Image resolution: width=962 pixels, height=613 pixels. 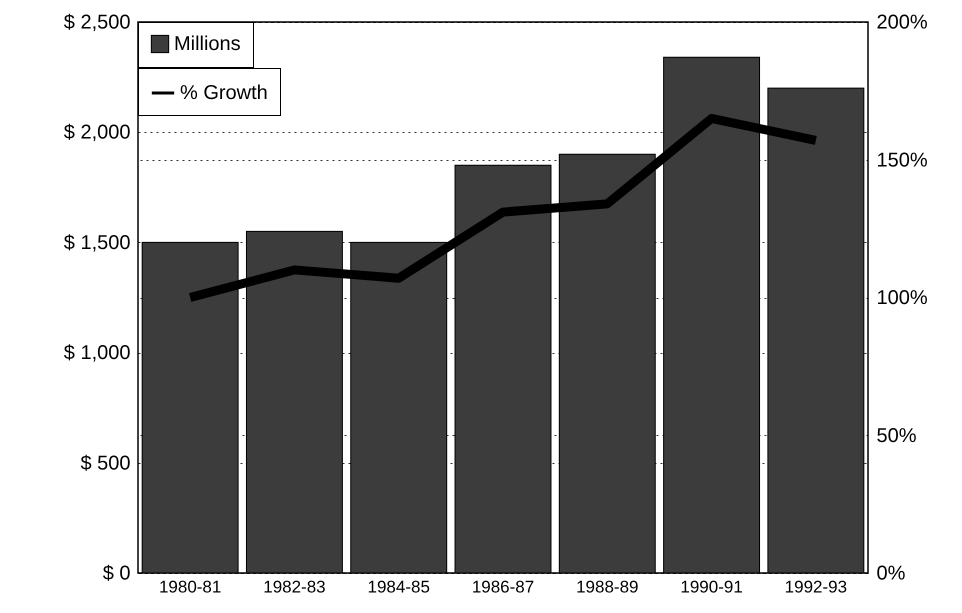 I want to click on y-tick-label: $ 1,500, so click(x=97, y=243).